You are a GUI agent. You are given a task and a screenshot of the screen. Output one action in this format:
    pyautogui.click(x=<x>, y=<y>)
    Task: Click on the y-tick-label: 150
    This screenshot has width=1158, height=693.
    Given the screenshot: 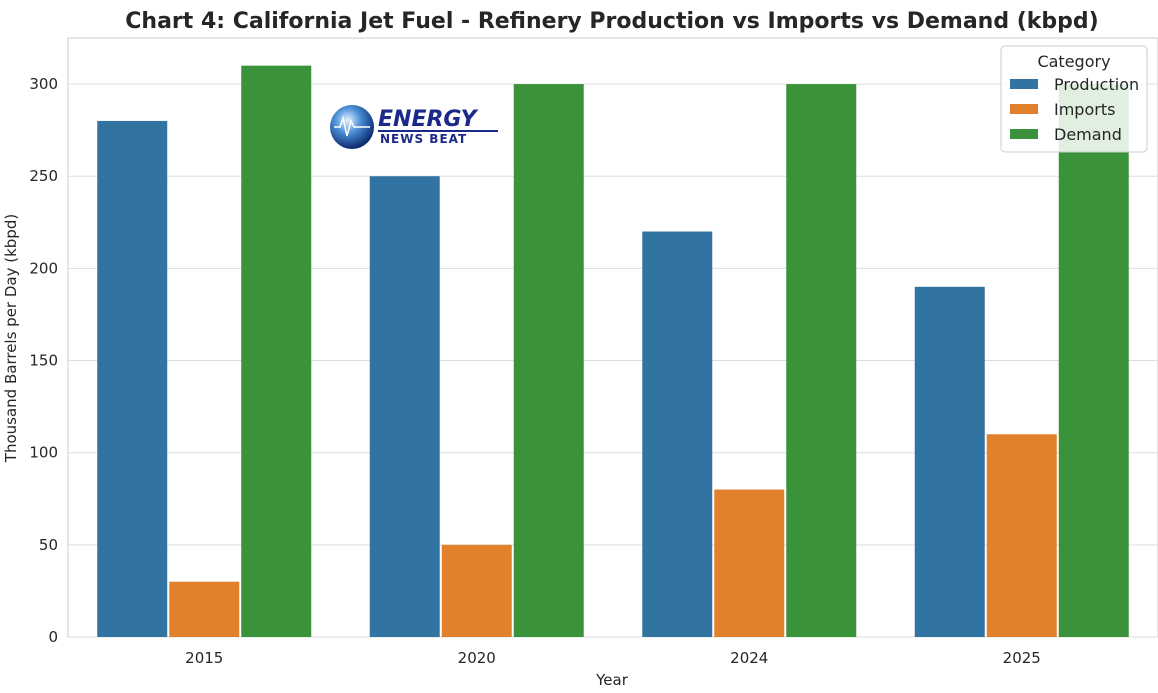 What is the action you would take?
    pyautogui.click(x=43, y=361)
    